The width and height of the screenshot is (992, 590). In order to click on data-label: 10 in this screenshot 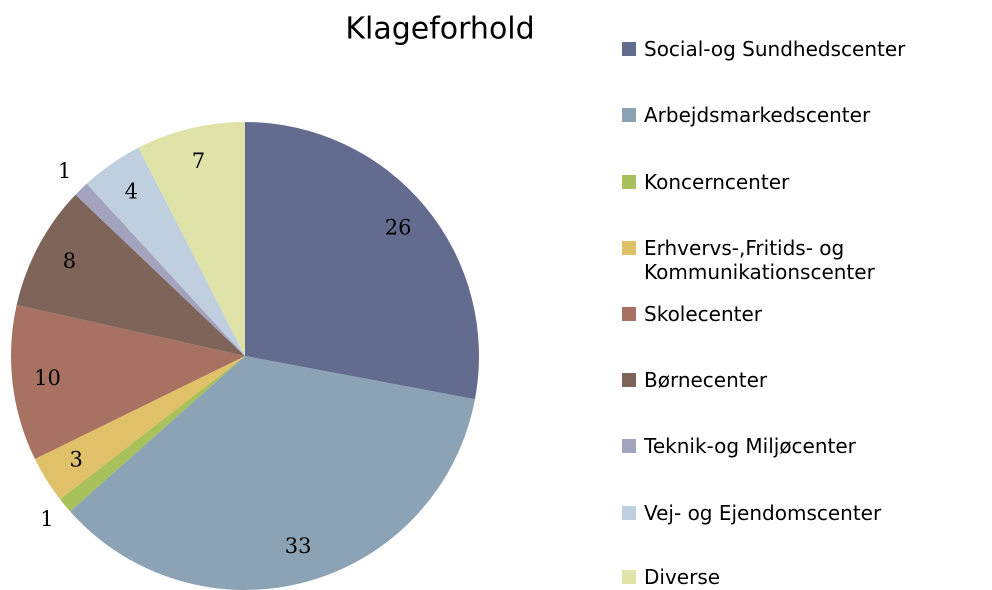, I will do `click(47, 378)`.